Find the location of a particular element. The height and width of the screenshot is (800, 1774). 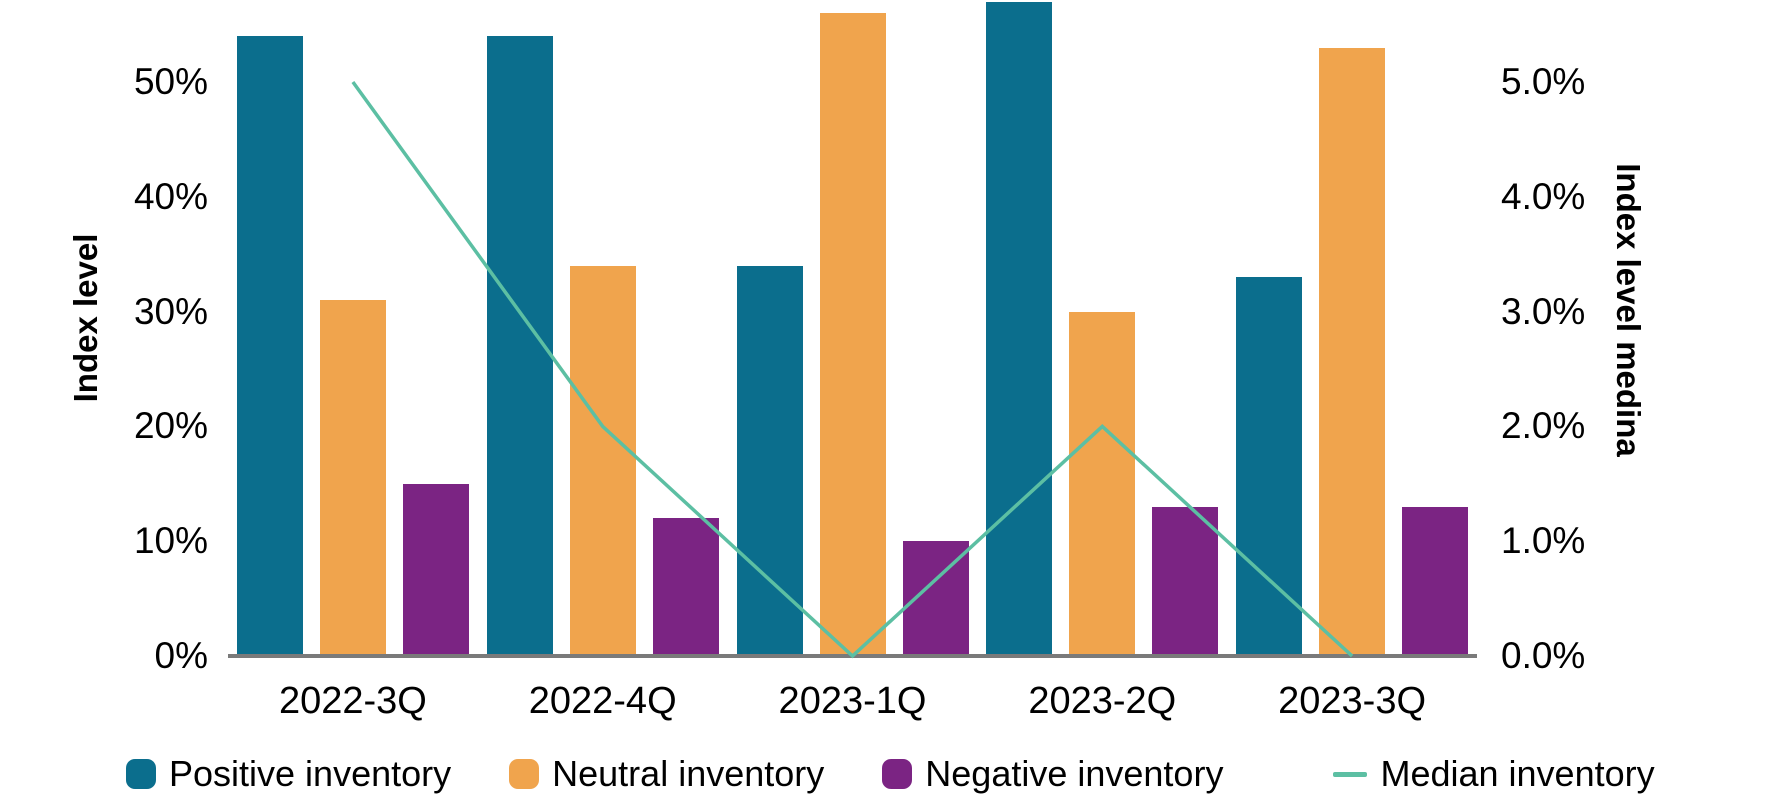

bar-neutral-inventory-2023-3Q is located at coordinates (1352, 351).